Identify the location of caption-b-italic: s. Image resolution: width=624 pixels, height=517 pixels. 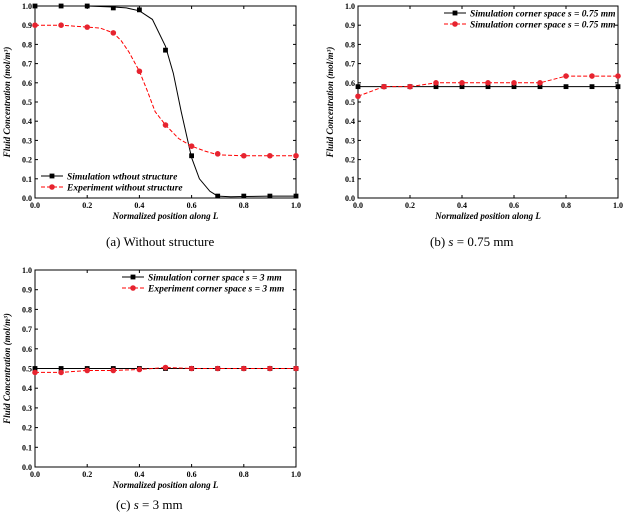
(451, 241).